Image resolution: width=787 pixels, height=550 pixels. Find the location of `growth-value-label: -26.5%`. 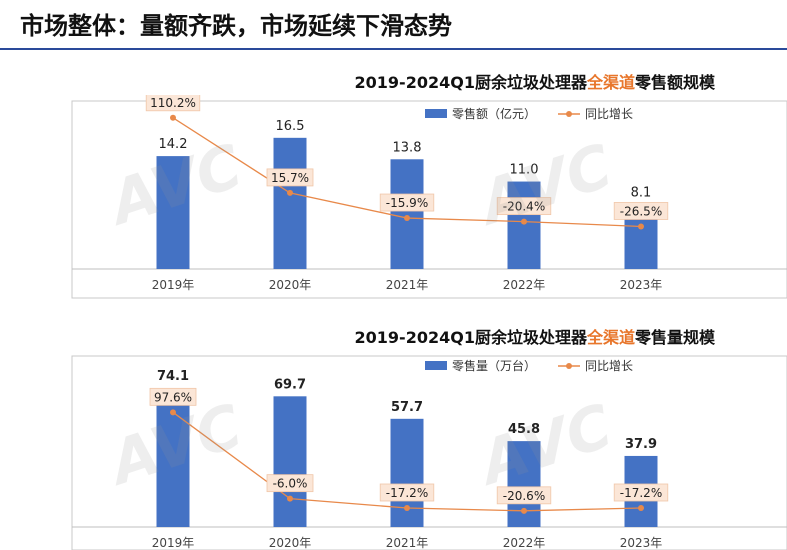

growth-value-label: -26.5% is located at coordinates (641, 211).